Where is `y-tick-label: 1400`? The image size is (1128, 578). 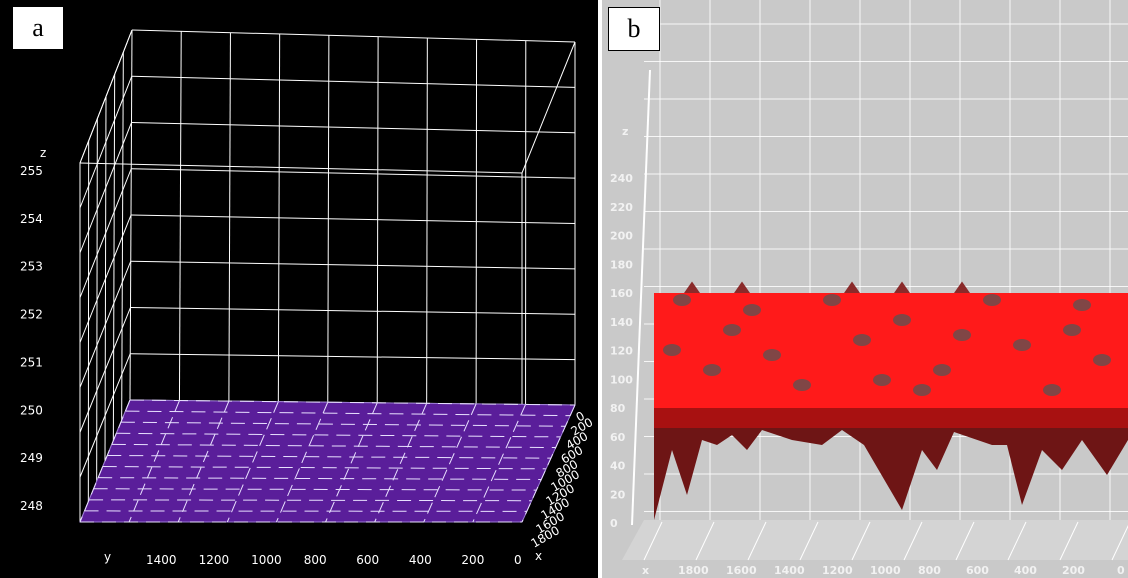
y-tick-label: 1400 is located at coordinates (161, 560).